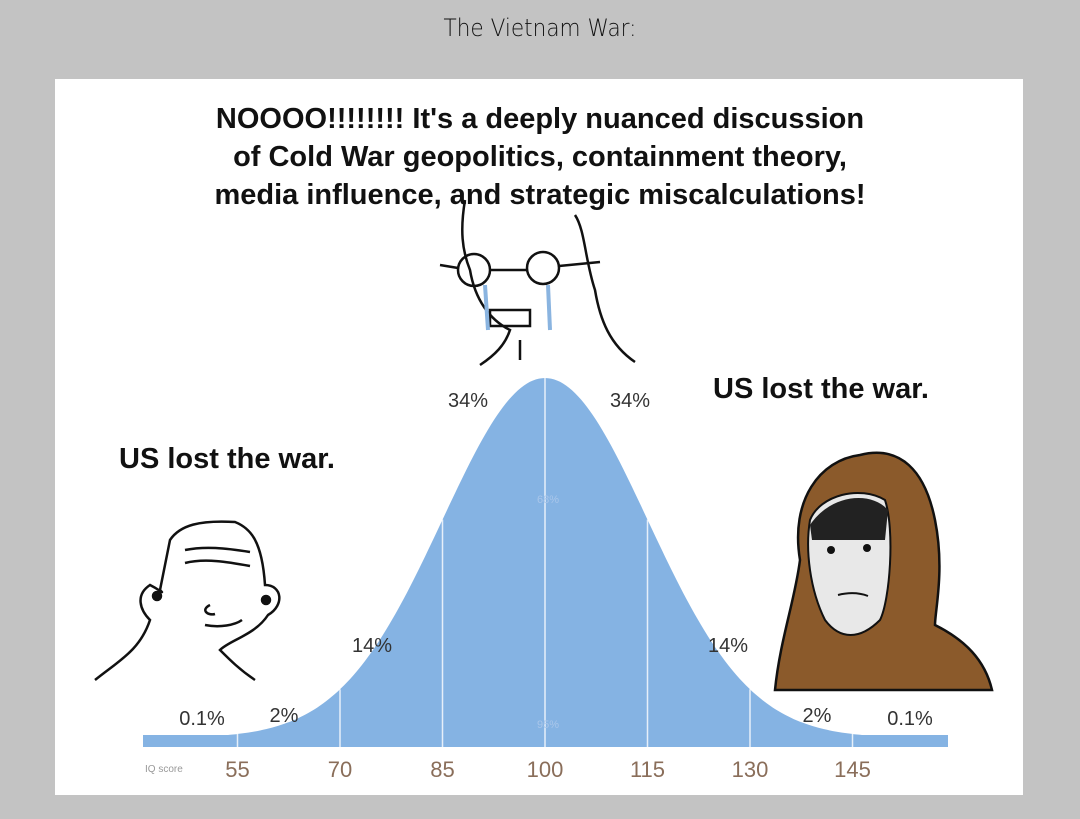 Image resolution: width=1080 pixels, height=819 pixels. I want to click on center-crying-wojak-figure, so click(537, 283).